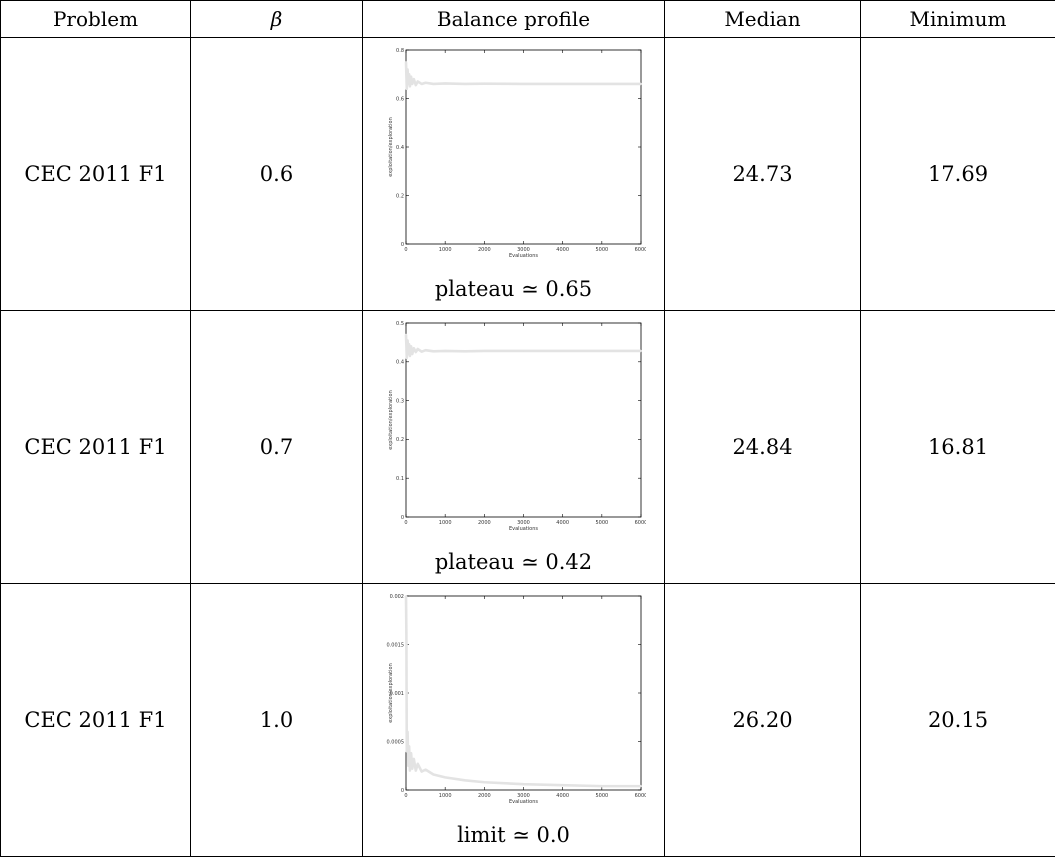  I want to click on median-cell: 26.20, so click(763, 720).